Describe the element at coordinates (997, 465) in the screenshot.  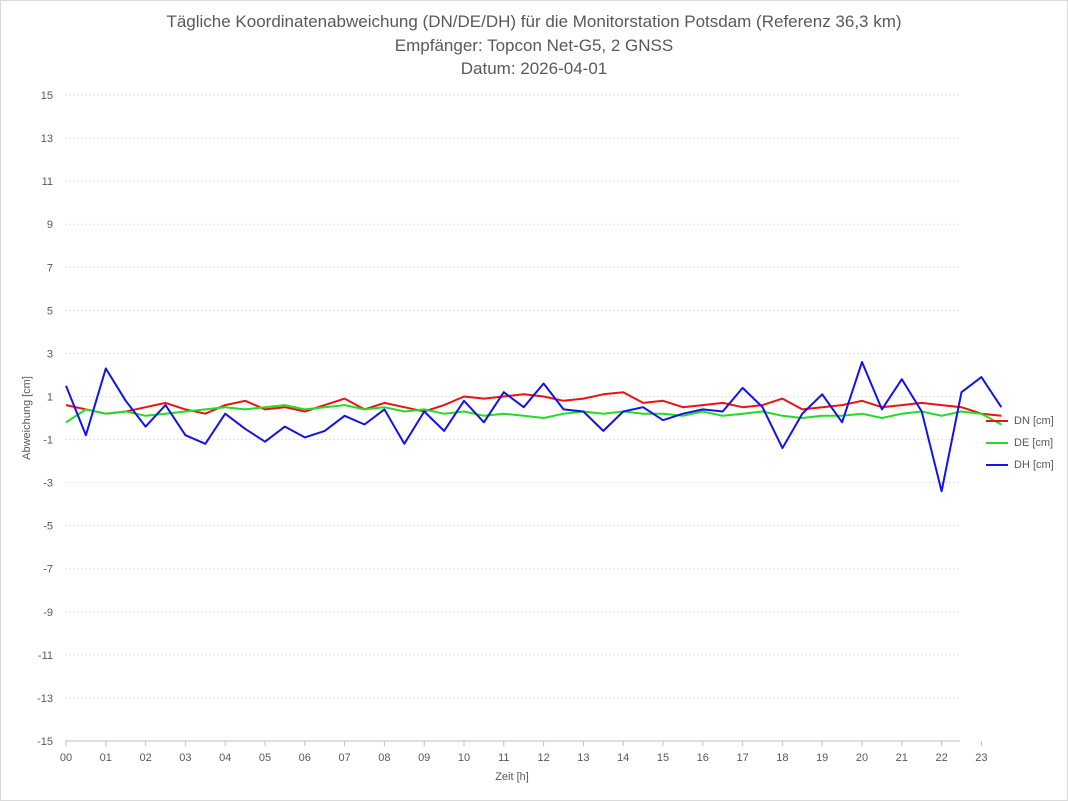
I see `legend-swatch-dh` at that location.